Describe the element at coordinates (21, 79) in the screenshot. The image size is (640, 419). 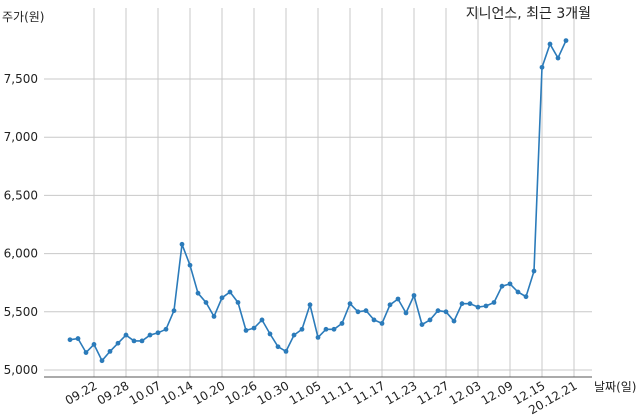
I see `y-tick-label: 7,500` at that location.